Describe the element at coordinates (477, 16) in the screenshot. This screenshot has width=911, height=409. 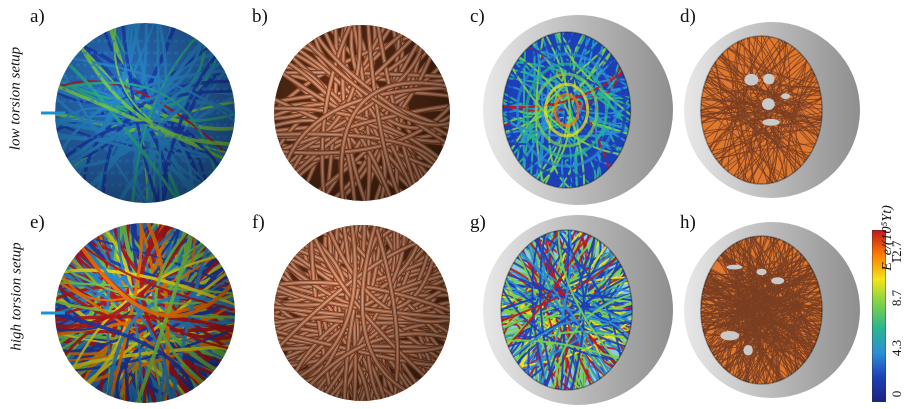
I see `panel-letter-c: c)` at that location.